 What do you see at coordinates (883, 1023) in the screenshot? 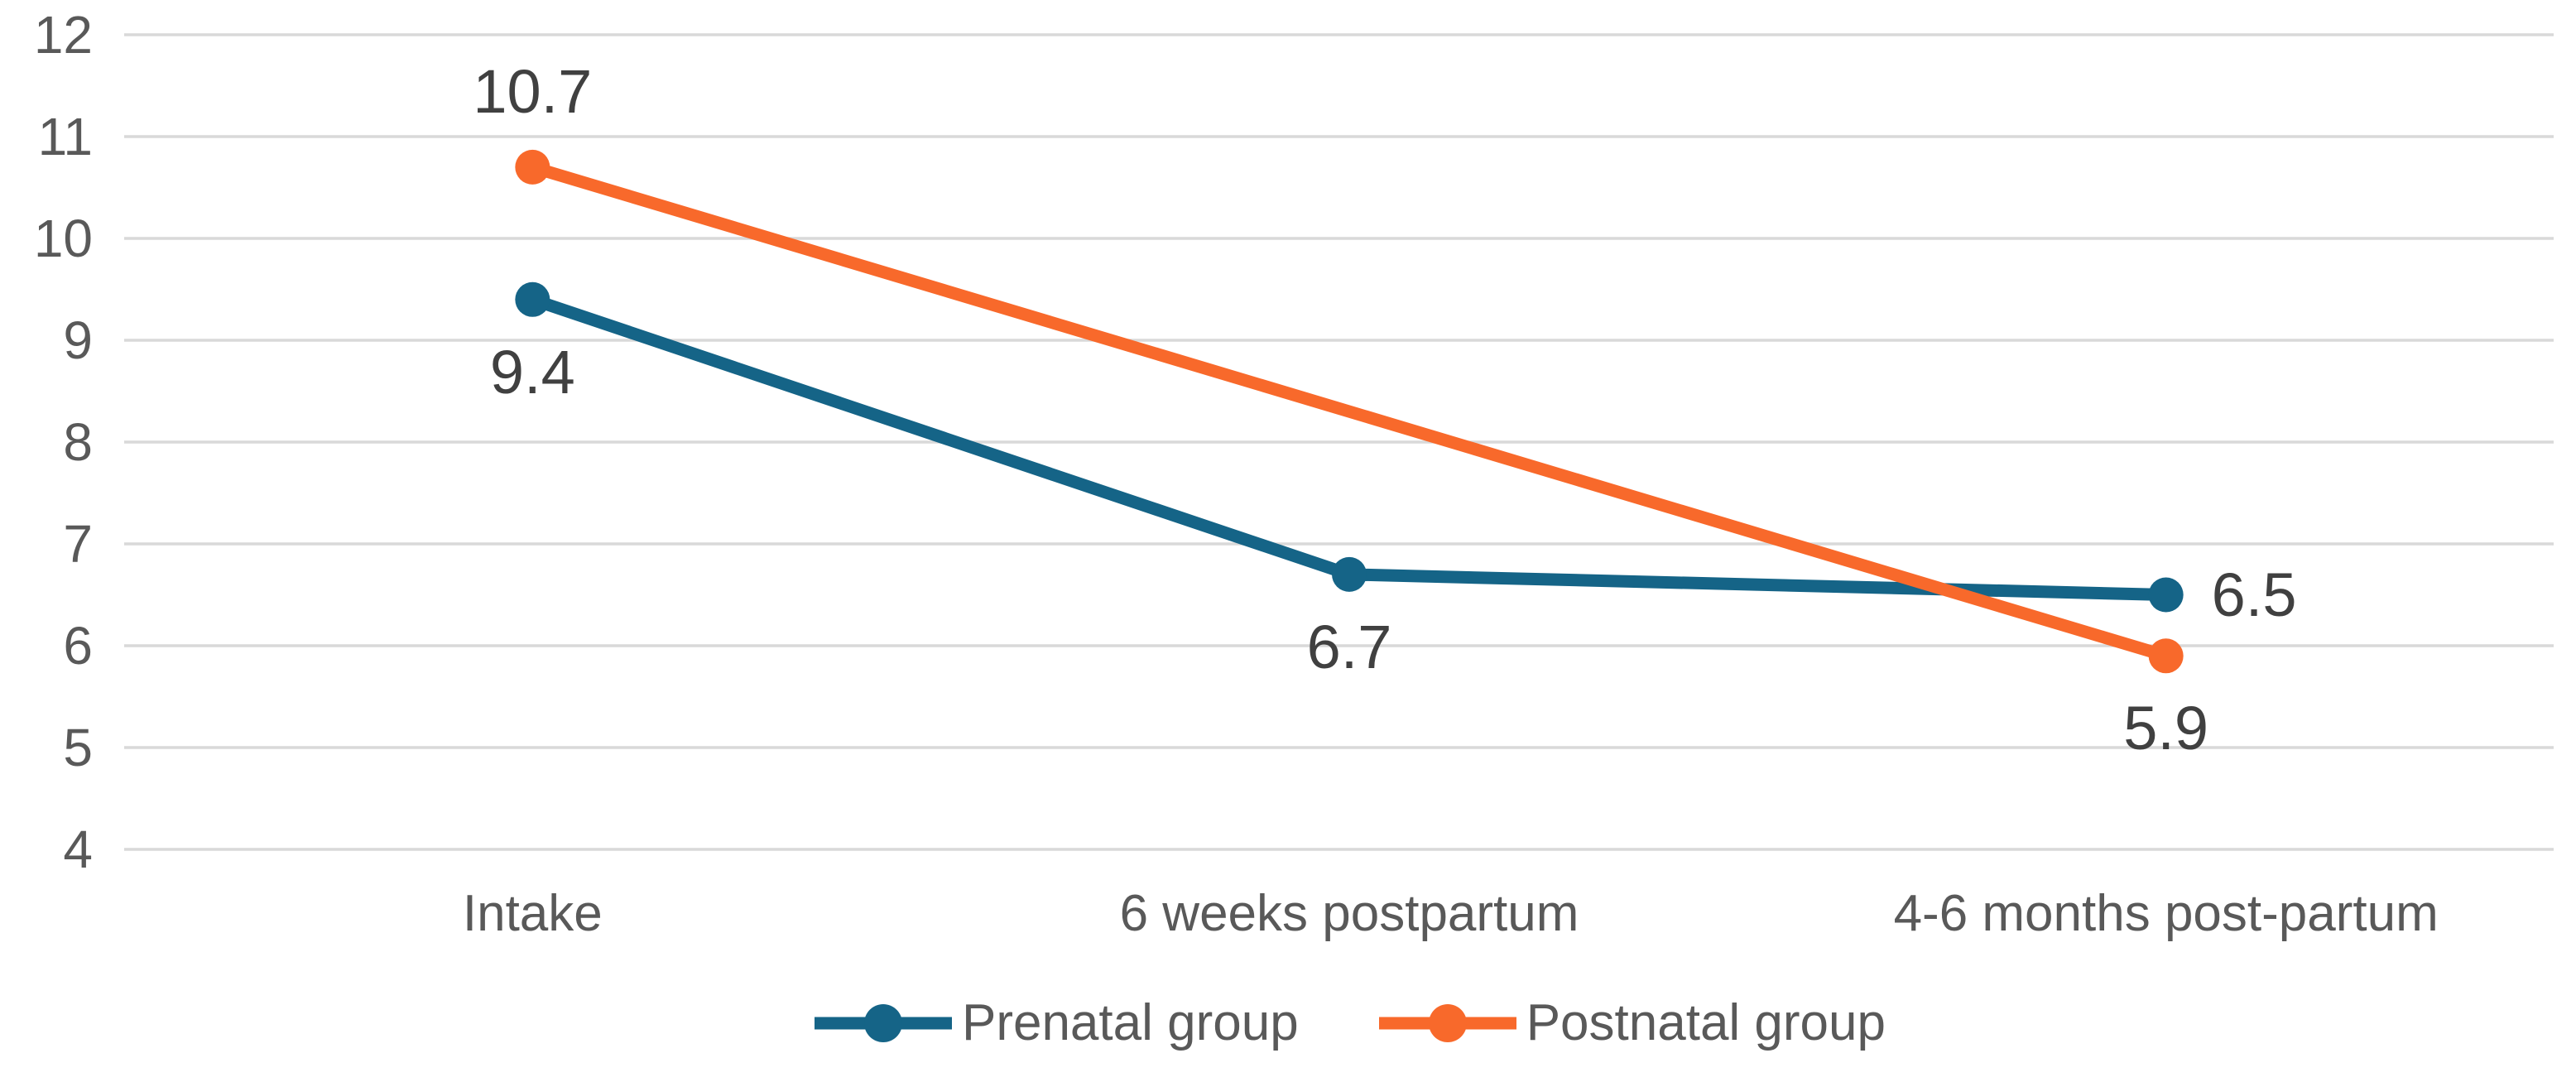
I see `prenatal-line-marker-icon` at bounding box center [883, 1023].